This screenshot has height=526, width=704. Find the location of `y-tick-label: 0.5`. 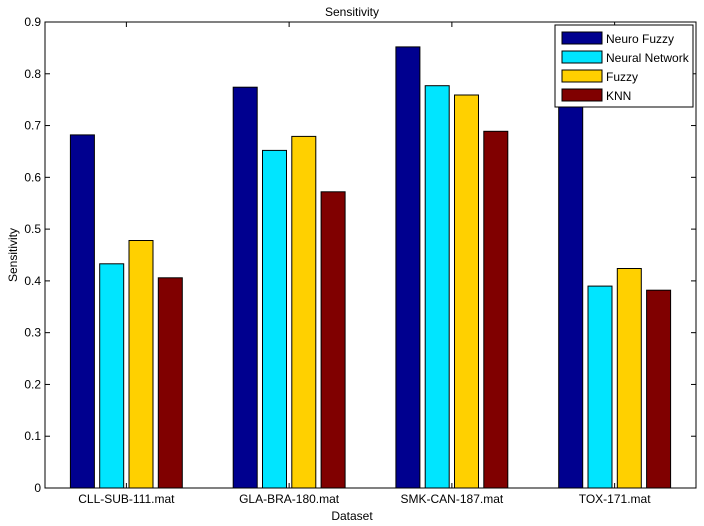

y-tick-label: 0.5 is located at coordinates (32, 229).